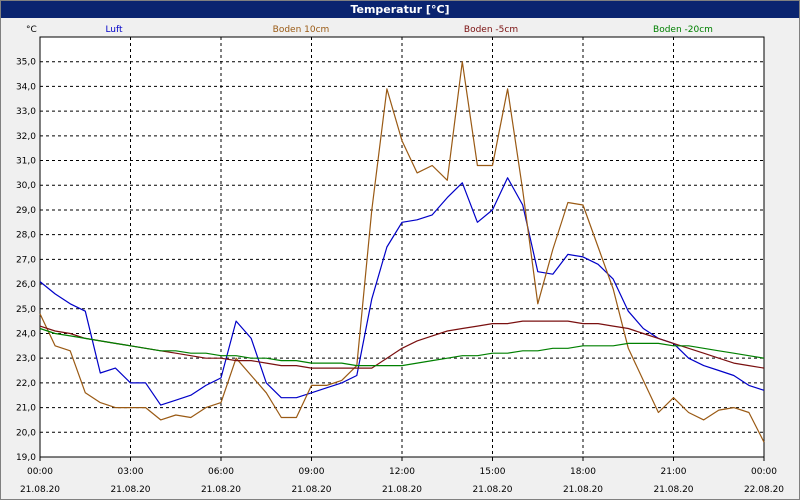 This screenshot has height=500, width=800. What do you see at coordinates (26, 285) in the screenshot?
I see `y-tick-label: 26,0` at bounding box center [26, 285].